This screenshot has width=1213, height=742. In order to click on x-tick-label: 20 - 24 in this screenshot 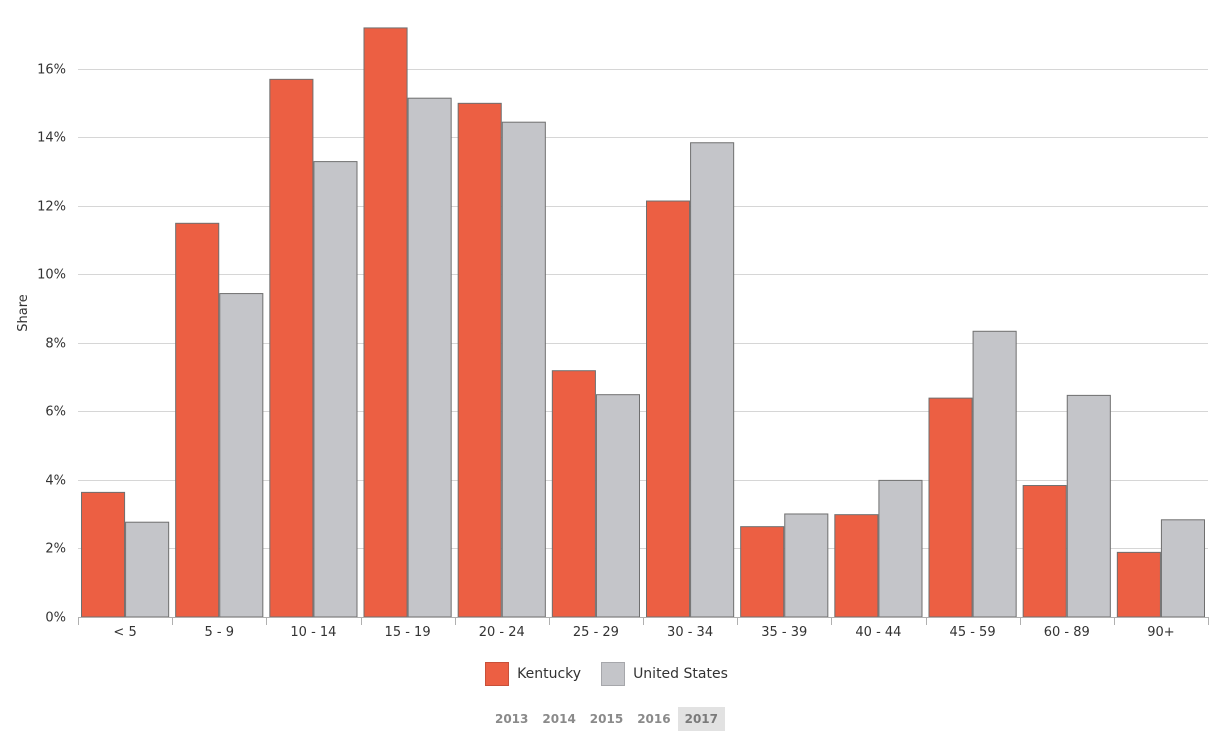, I will do `click(502, 632)`.